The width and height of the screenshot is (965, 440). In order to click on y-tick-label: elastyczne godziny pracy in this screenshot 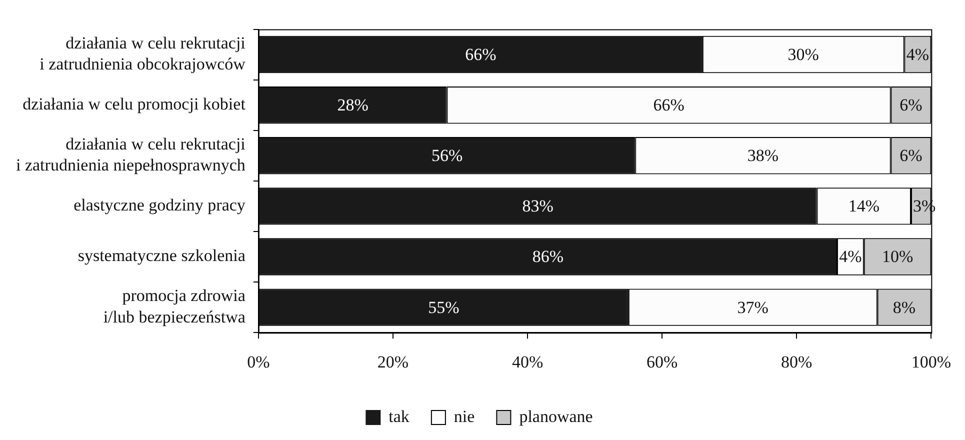, I will do `click(160, 205)`.